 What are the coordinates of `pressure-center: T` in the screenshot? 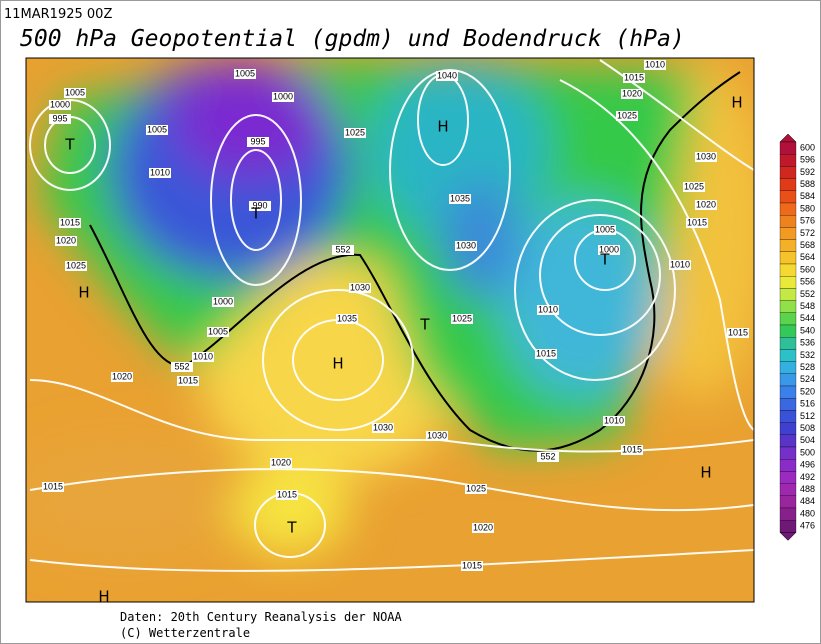 It's located at (424, 325).